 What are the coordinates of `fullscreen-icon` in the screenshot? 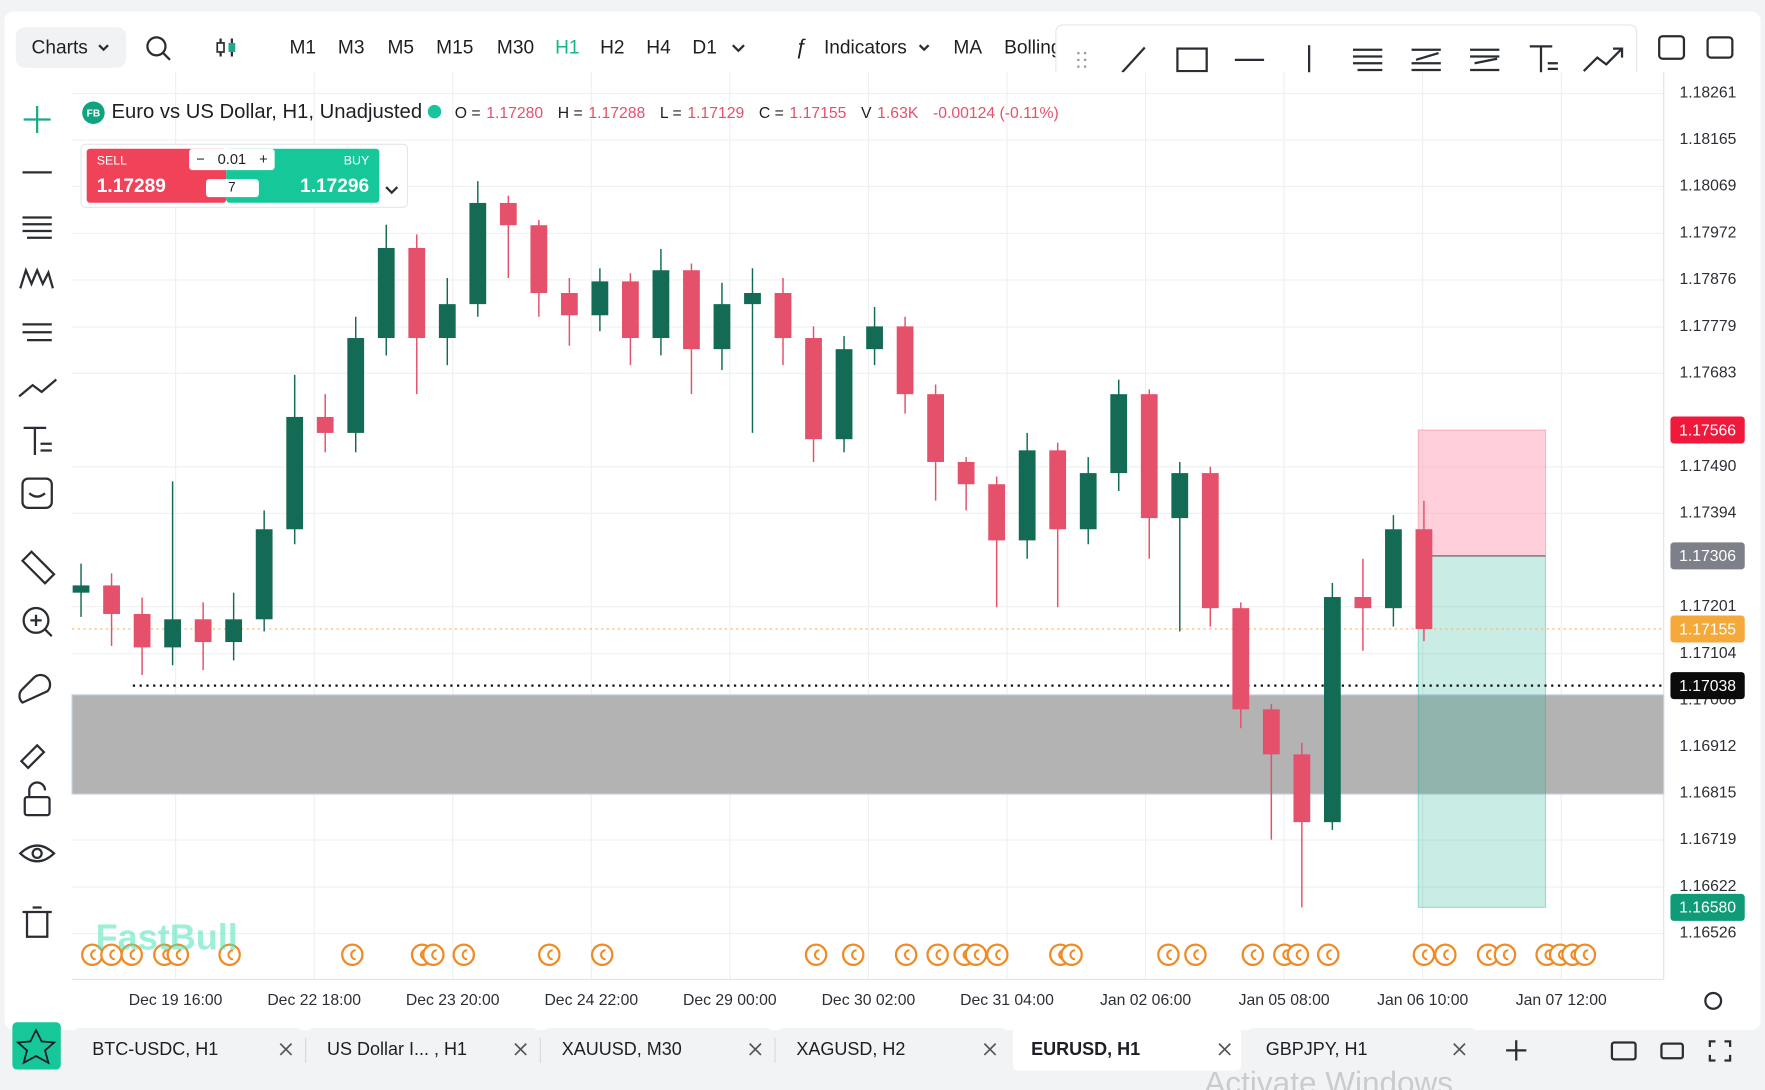 It's located at (1720, 1051).